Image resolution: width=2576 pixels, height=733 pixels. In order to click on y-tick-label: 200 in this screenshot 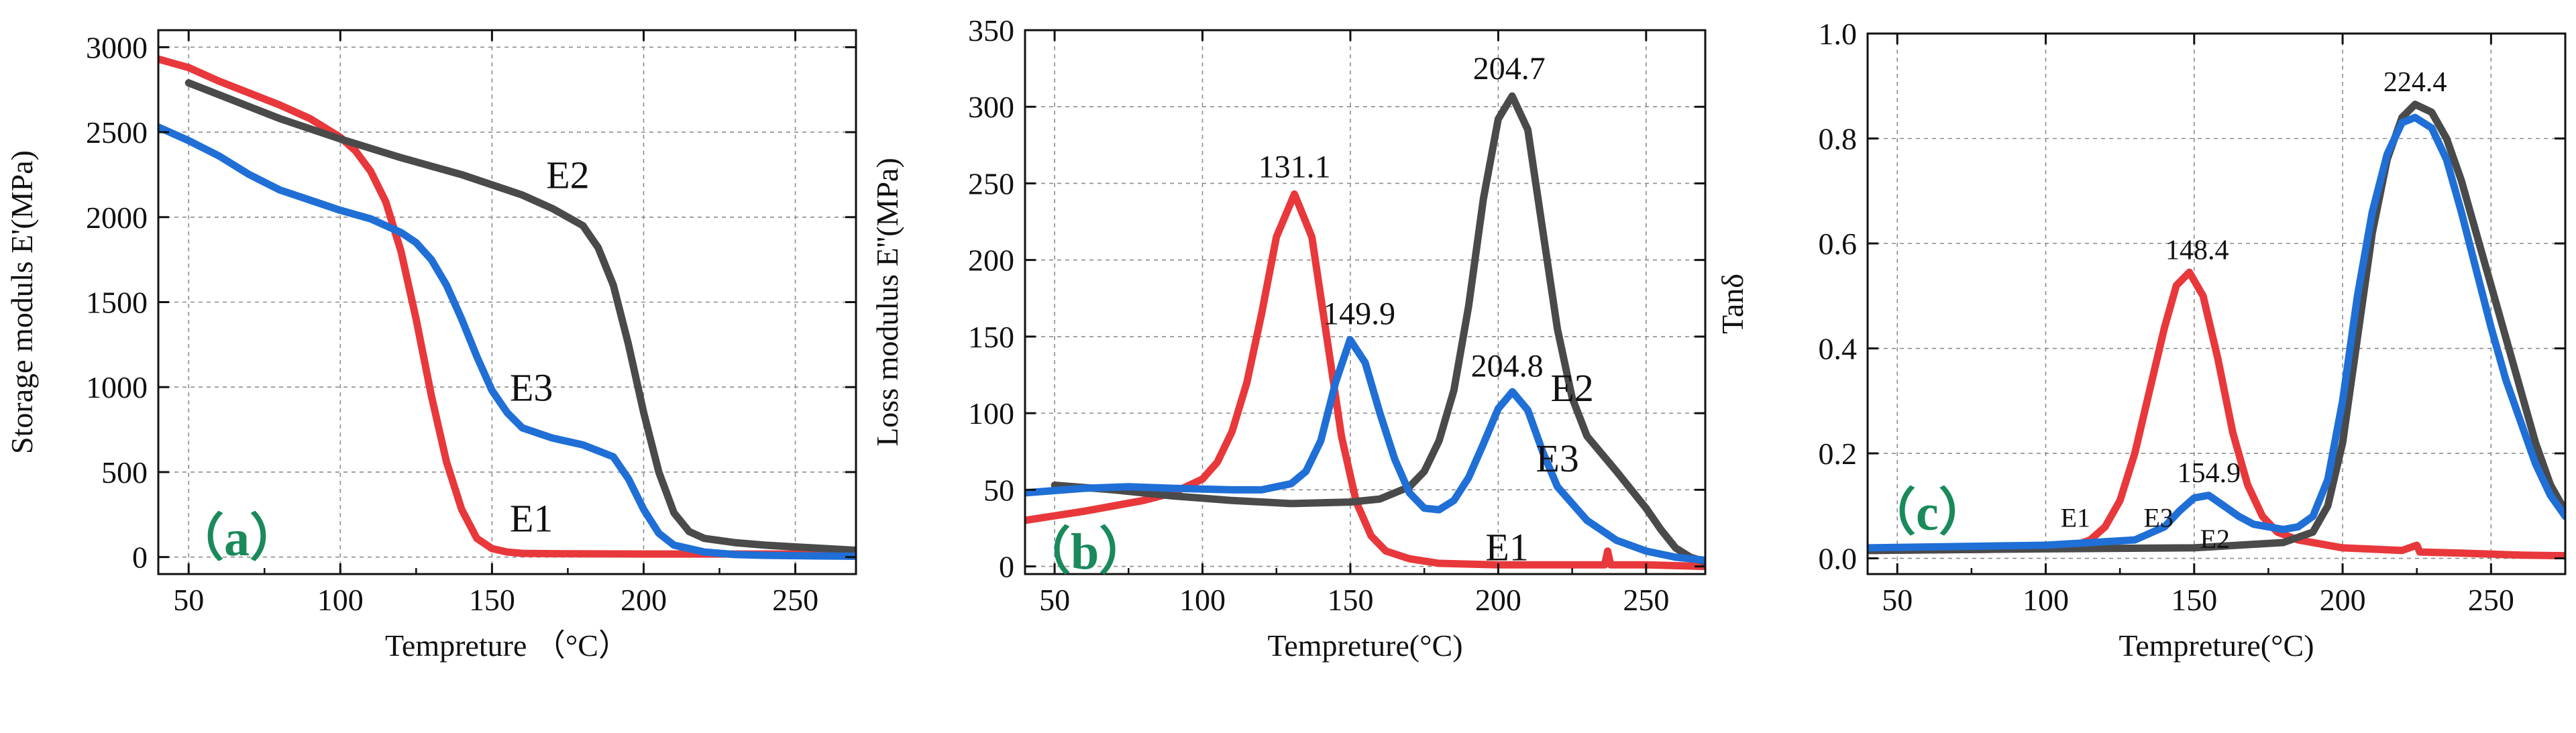, I will do `click(991, 260)`.